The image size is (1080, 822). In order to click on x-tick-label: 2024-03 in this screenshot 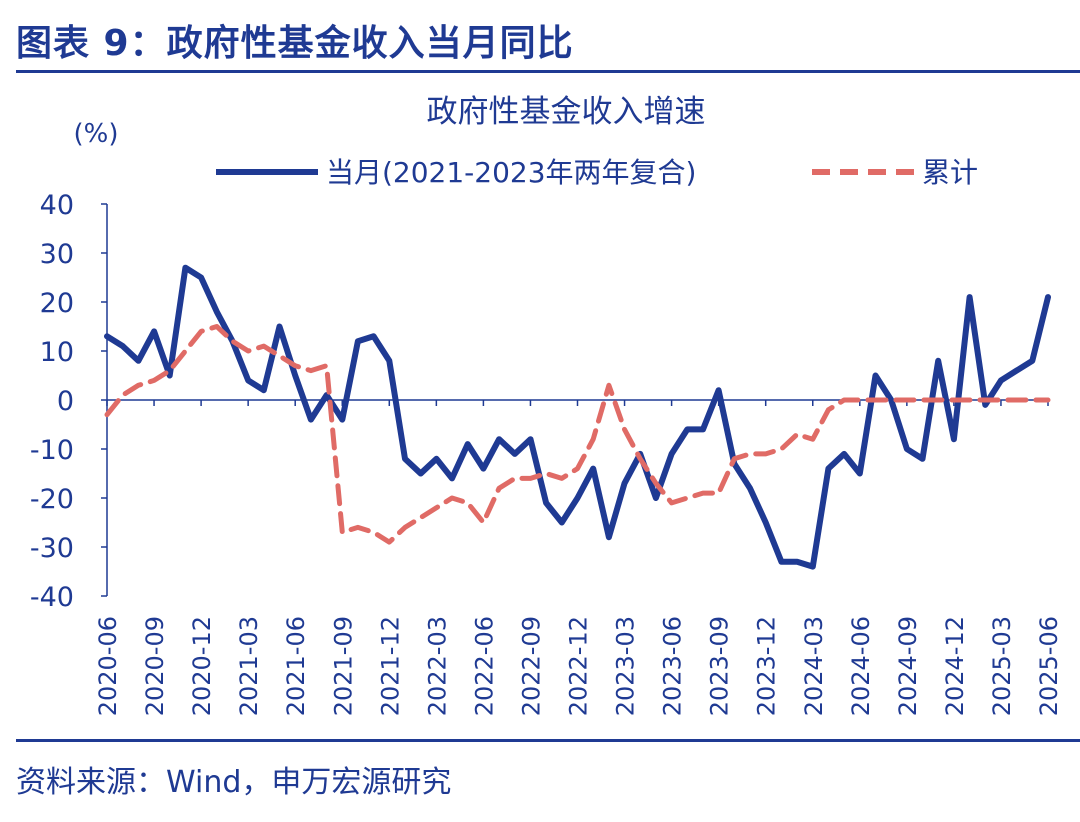, I will do `click(814, 666)`.